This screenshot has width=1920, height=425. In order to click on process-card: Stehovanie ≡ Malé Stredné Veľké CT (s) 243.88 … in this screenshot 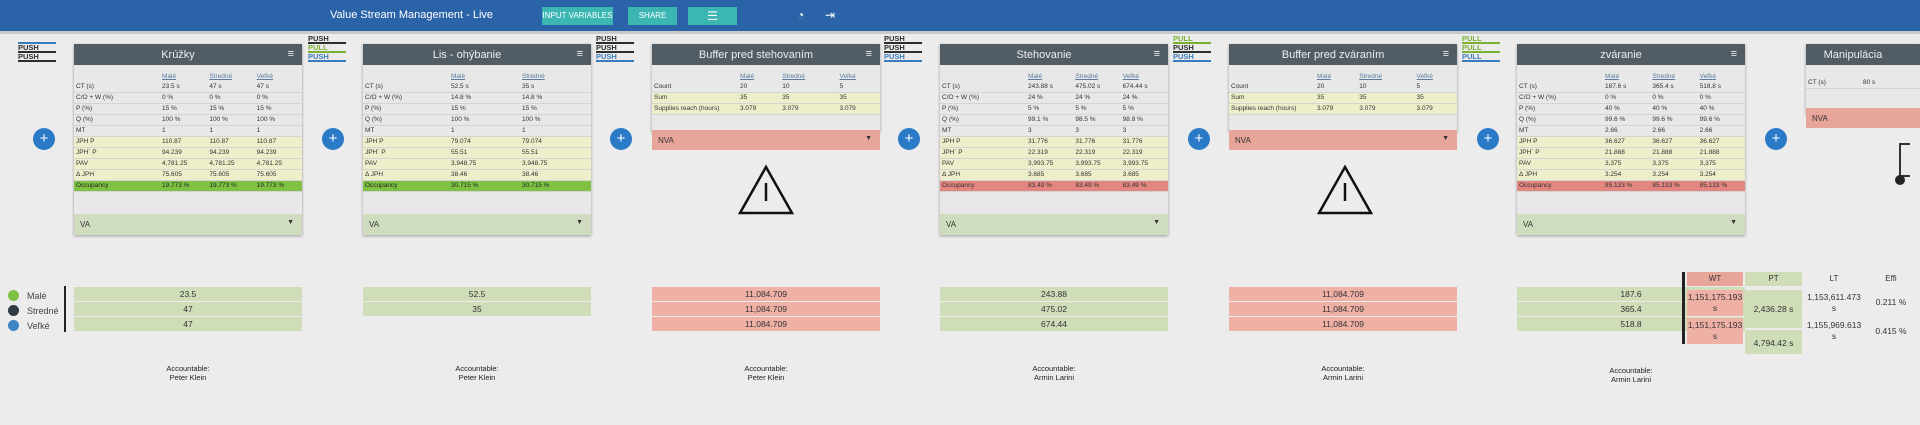, I will do `click(1054, 139)`.